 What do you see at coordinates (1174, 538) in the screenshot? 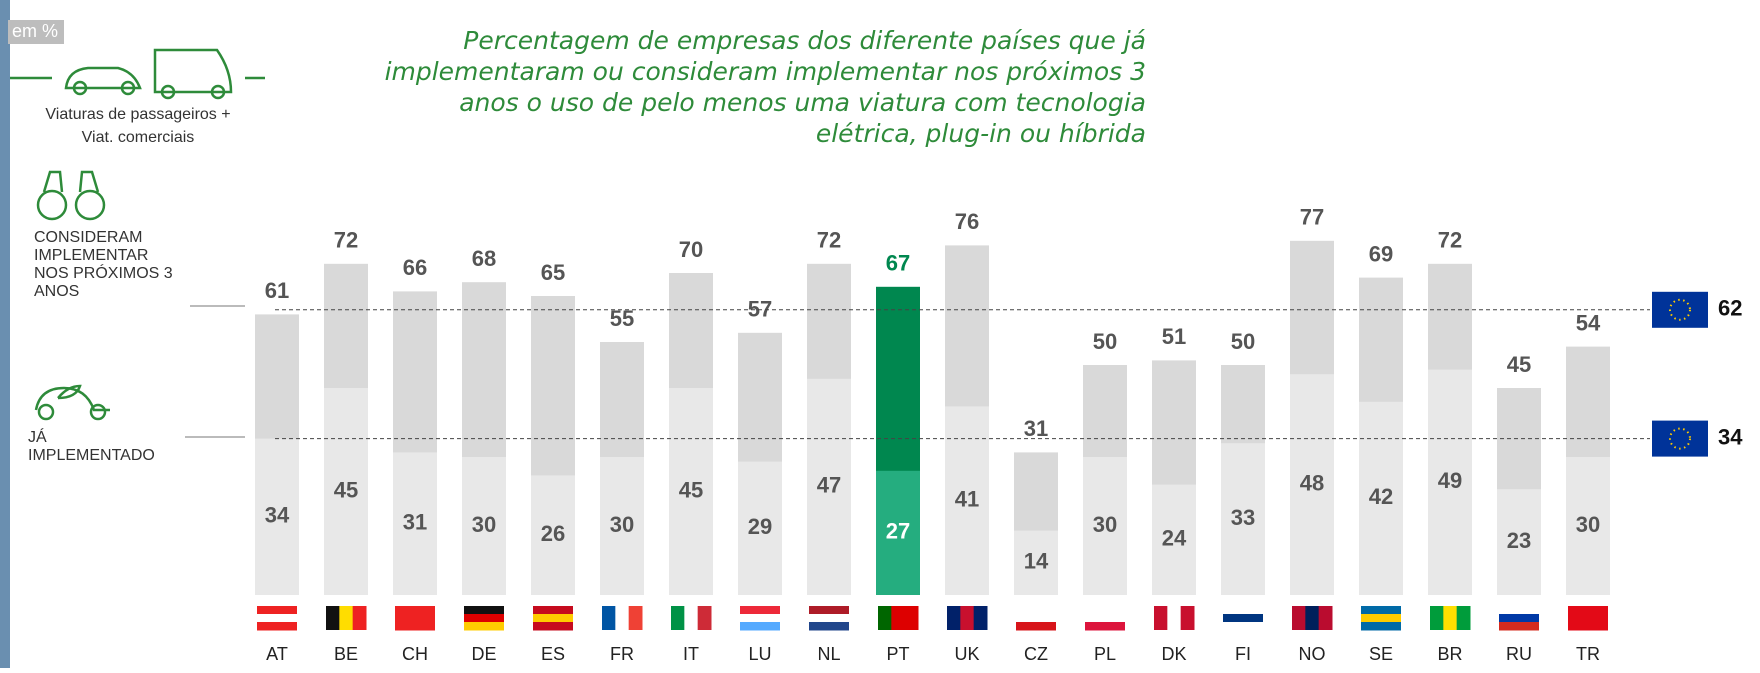
I see `value-label: 24` at bounding box center [1174, 538].